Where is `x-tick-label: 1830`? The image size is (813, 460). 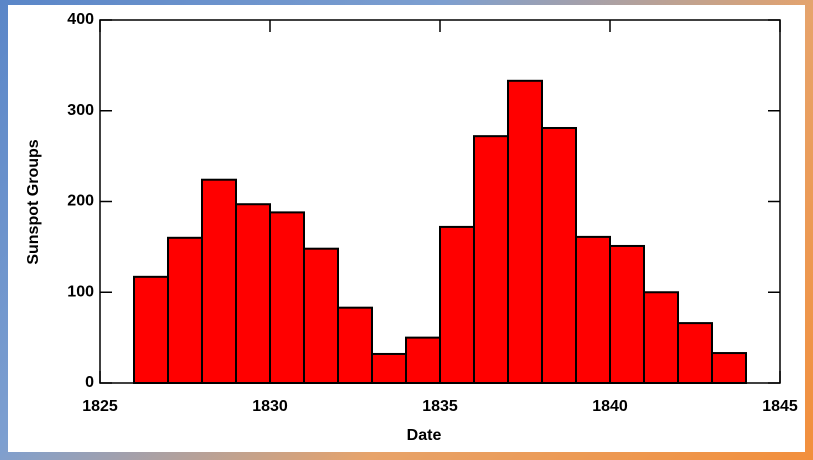
x-tick-label: 1830 is located at coordinates (270, 406).